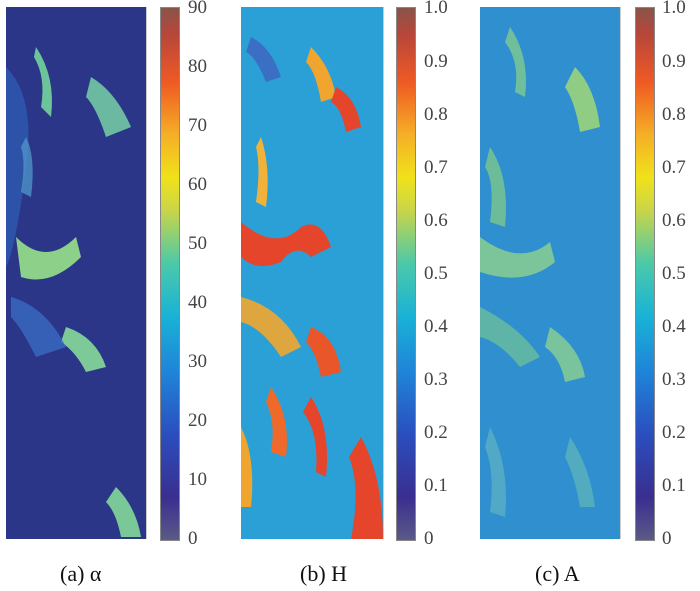  What do you see at coordinates (324, 573) in the screenshot?
I see `entropy-caption: (b) H` at bounding box center [324, 573].